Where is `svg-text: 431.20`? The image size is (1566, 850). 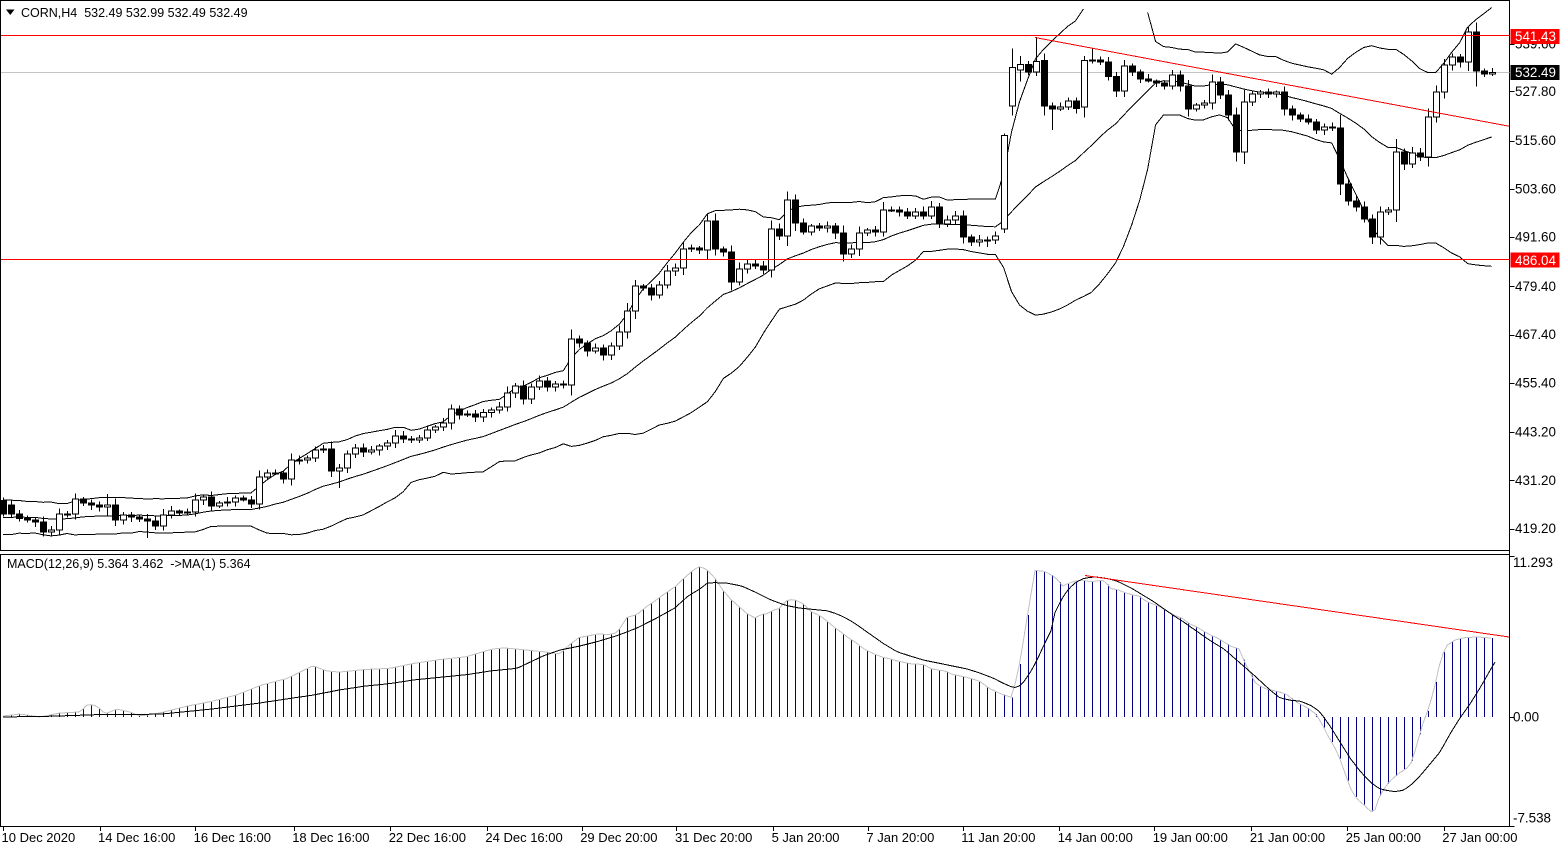
svg-text: 431.20 is located at coordinates (1535, 480).